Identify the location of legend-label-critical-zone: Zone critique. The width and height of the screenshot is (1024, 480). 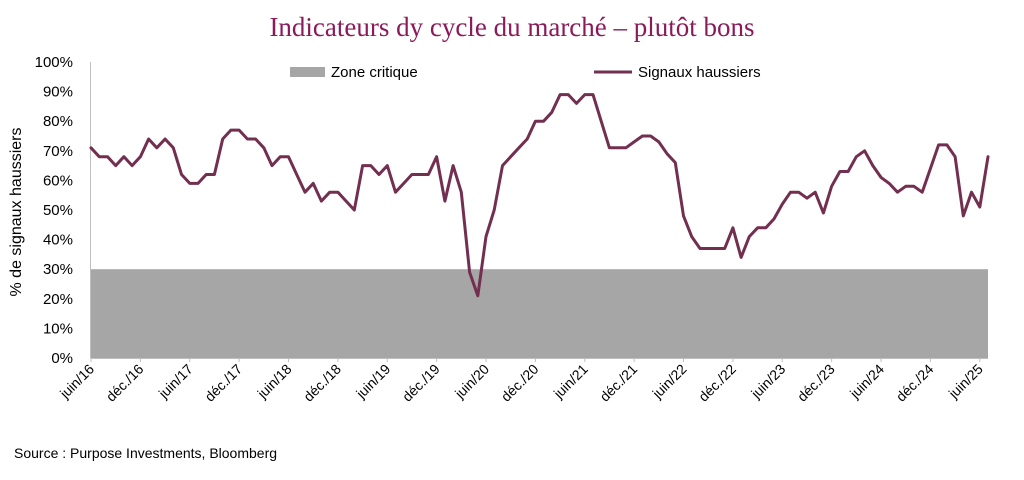
(374, 72).